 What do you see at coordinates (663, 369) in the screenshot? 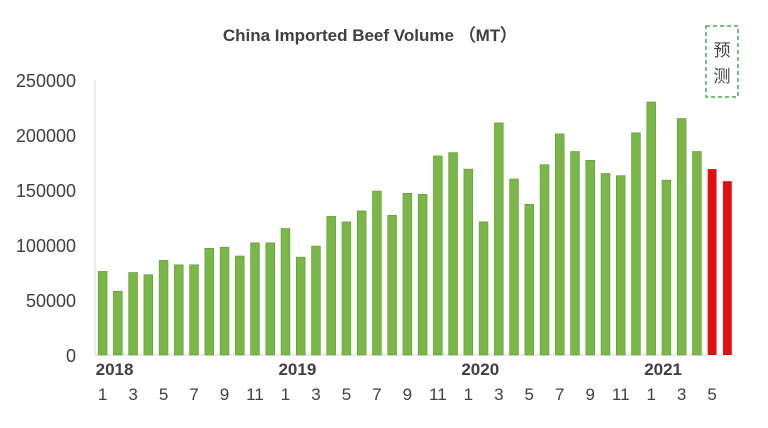
I see `x-year-label: 2021` at bounding box center [663, 369].